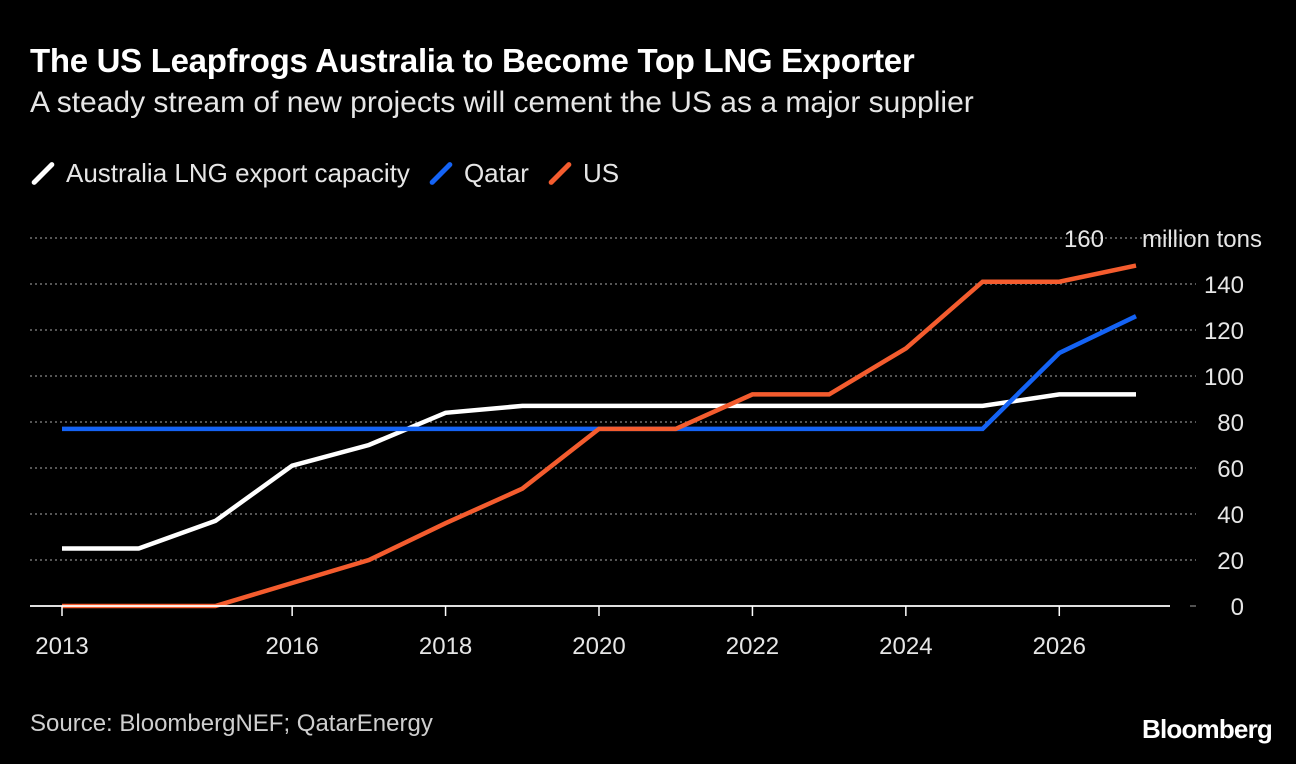 The width and height of the screenshot is (1296, 764). I want to click on x-tick-label: 2024, so click(905, 646).